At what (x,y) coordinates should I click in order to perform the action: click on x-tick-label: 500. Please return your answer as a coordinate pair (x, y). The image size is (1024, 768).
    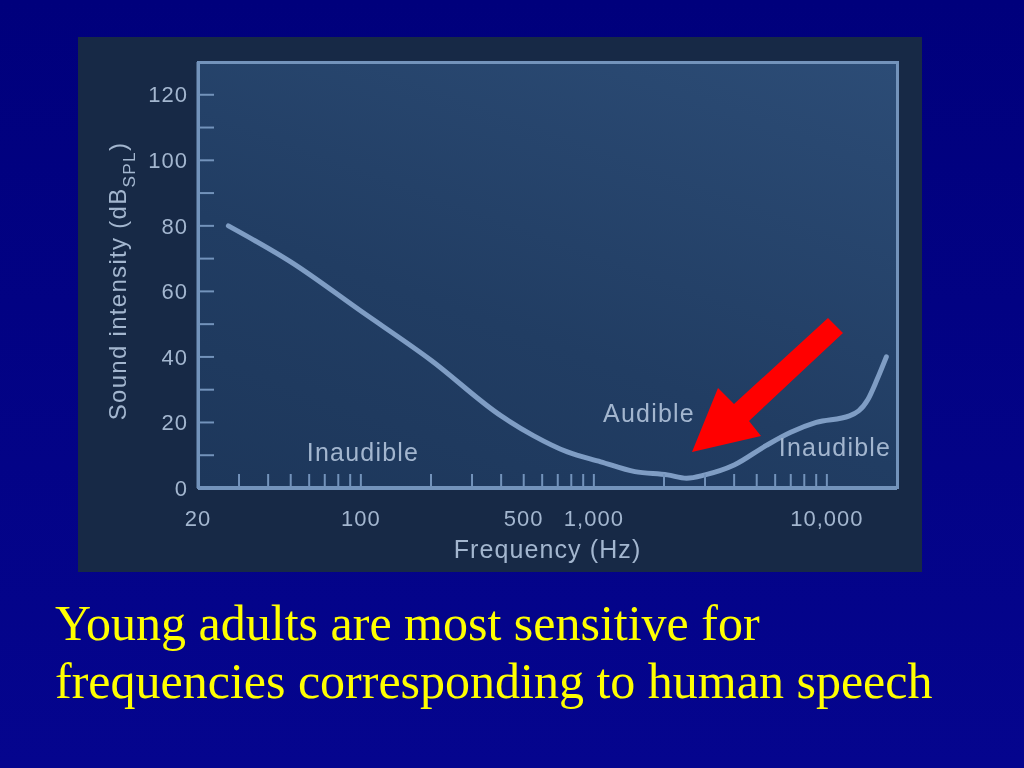
    Looking at the image, I should click on (523, 518).